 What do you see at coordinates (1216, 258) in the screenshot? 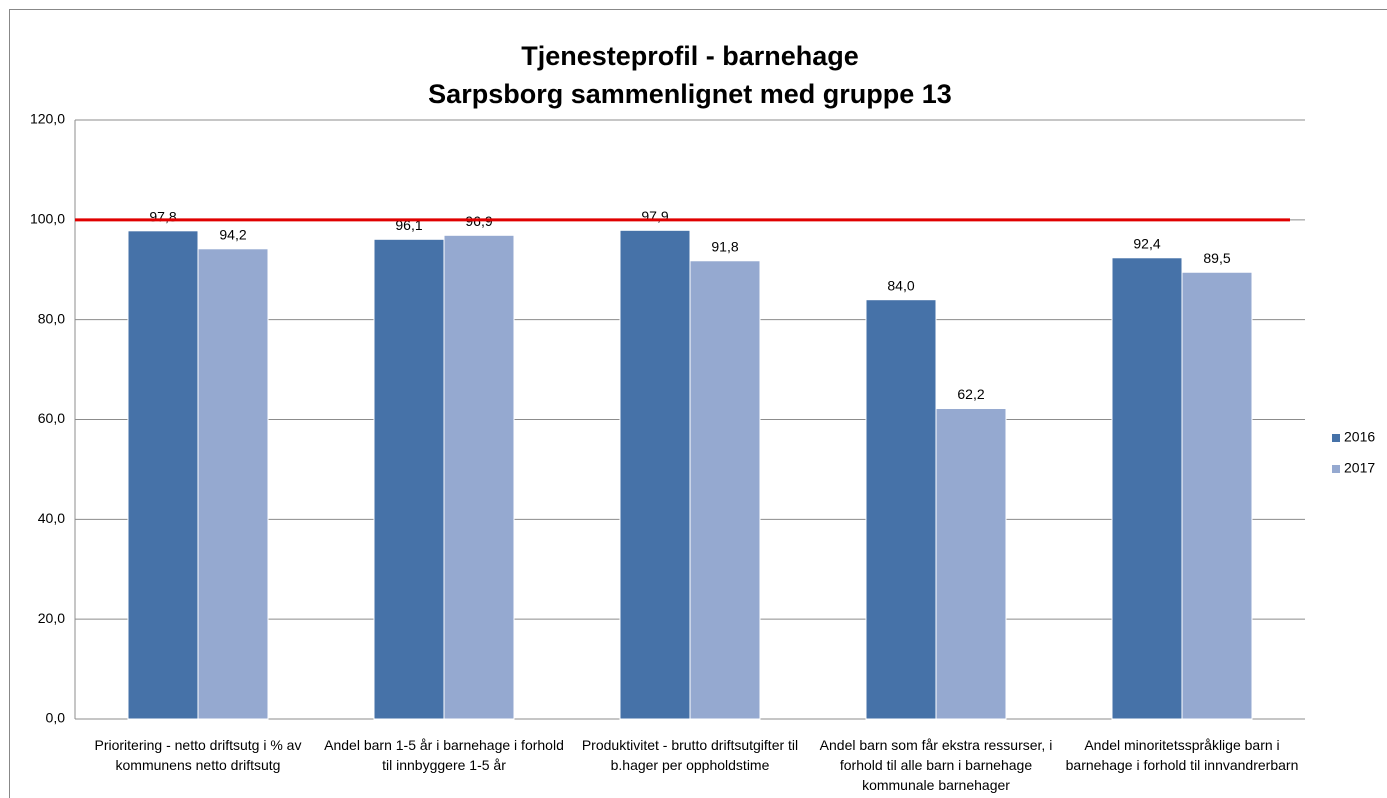
I see `value-label: 89,5` at bounding box center [1216, 258].